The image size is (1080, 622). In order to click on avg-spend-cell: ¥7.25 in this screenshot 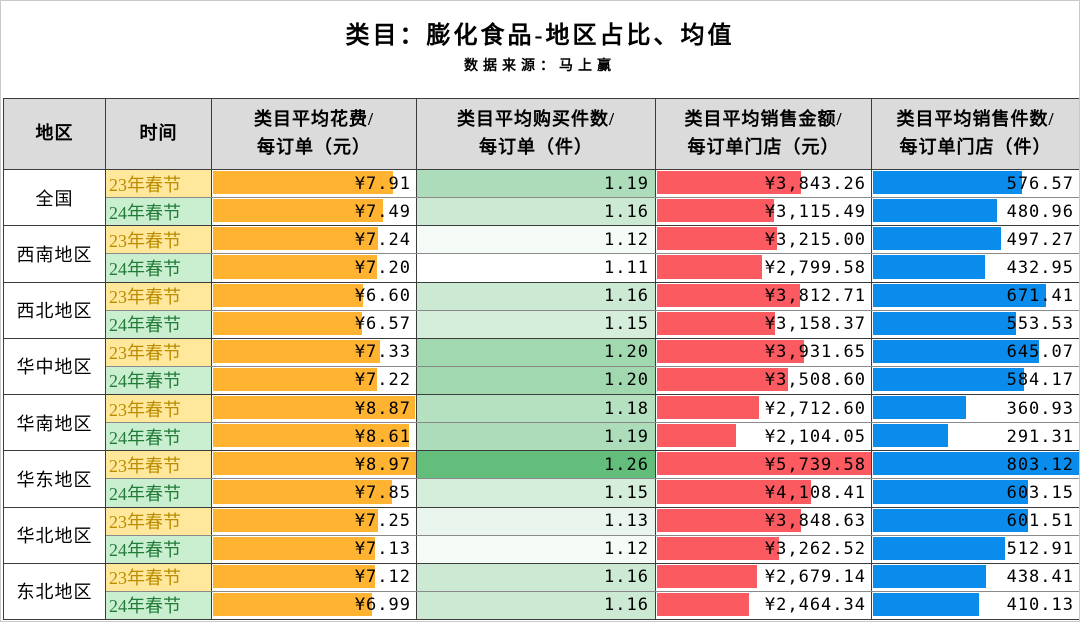, I will do `click(314, 521)`.